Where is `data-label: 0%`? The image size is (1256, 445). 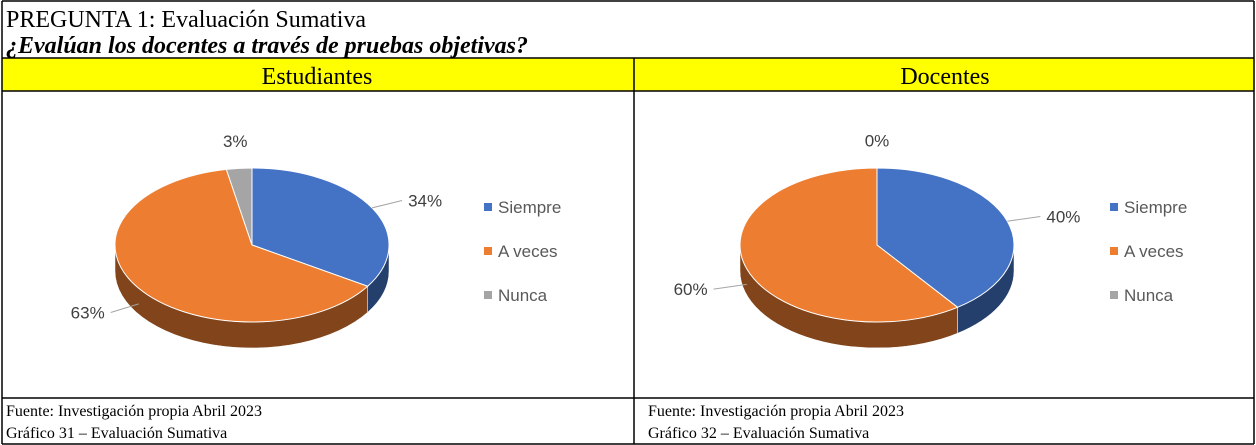
data-label: 0% is located at coordinates (877, 141).